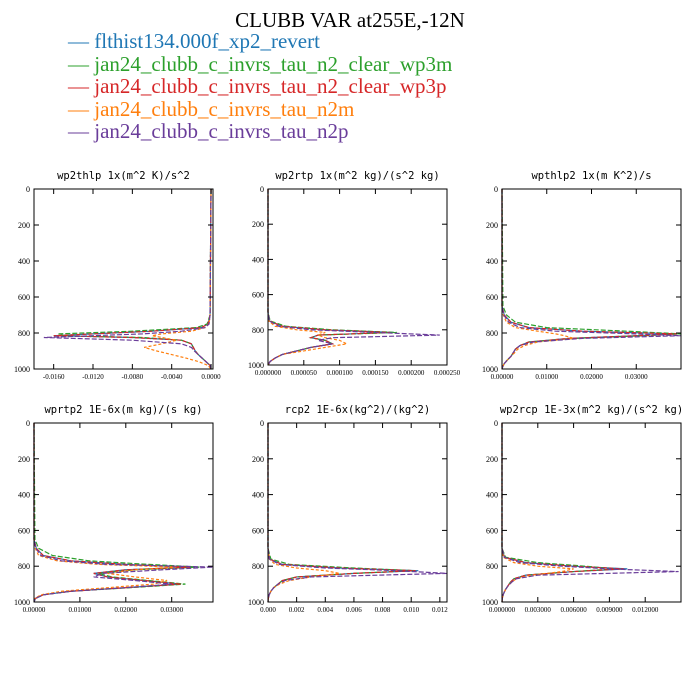  What do you see at coordinates (645, 610) in the screenshot?
I see `x-tick-label: 0.012000` at bounding box center [645, 610].